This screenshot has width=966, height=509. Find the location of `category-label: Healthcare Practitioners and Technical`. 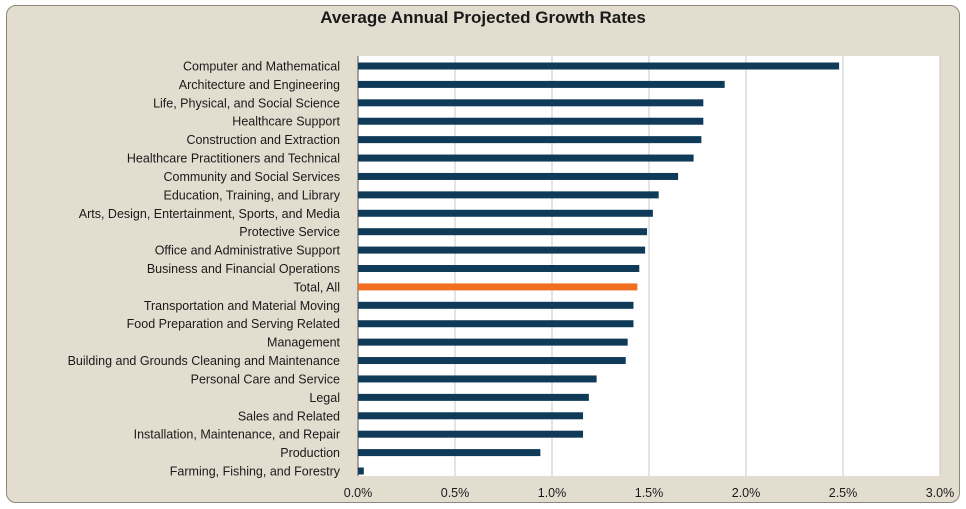

category-label: Healthcare Practitioners and Technical is located at coordinates (233, 159).